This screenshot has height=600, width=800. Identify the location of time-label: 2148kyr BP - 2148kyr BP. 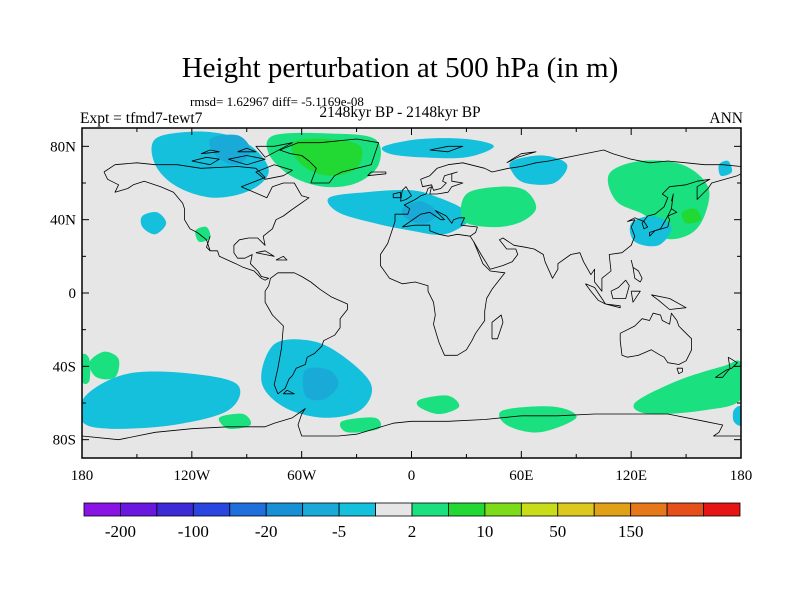
(400, 112).